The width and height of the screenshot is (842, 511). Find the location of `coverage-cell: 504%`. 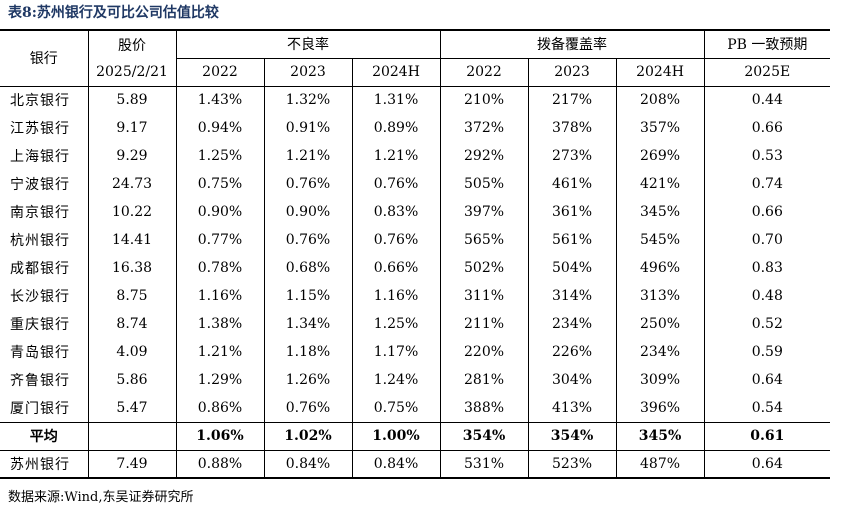

coverage-cell: 504% is located at coordinates (572, 268).